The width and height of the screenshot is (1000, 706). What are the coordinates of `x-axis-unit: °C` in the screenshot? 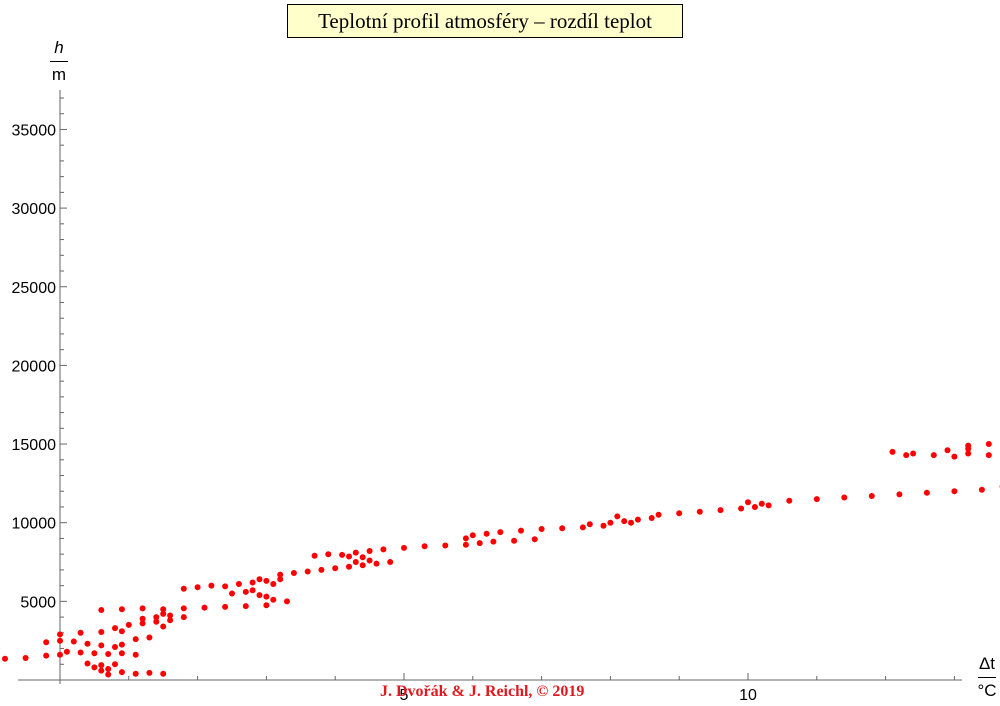 It's located at (987, 690).